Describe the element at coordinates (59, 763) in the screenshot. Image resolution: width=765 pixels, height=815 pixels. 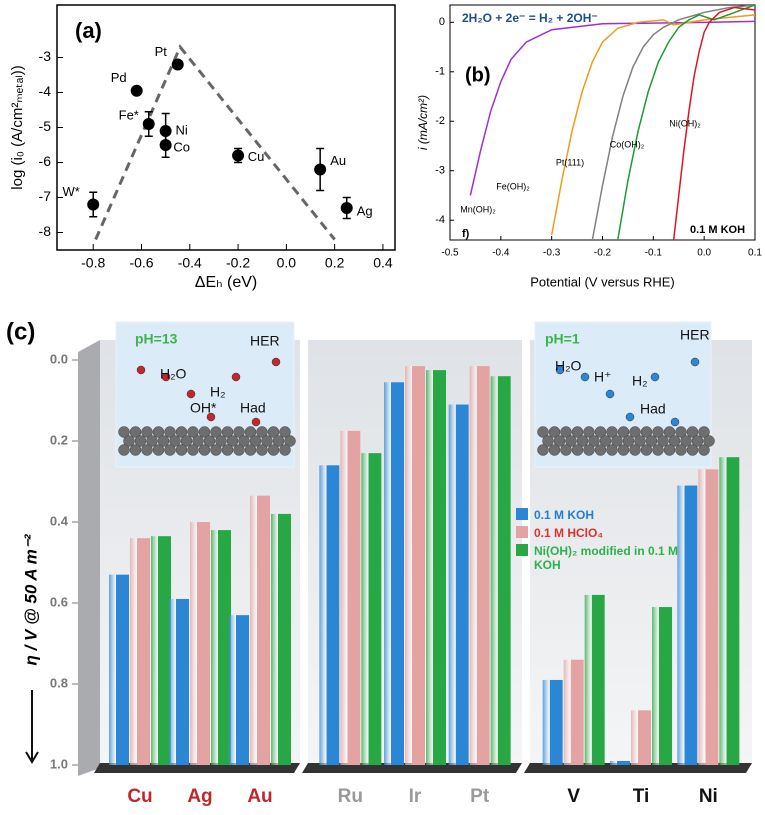
I see `y-tick-label: 1.0` at that location.